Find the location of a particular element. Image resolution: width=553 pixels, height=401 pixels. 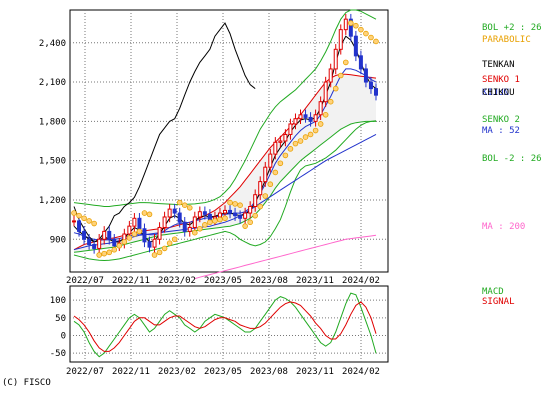

legend-item-1: PARABOLIC is located at coordinates (506, 40).